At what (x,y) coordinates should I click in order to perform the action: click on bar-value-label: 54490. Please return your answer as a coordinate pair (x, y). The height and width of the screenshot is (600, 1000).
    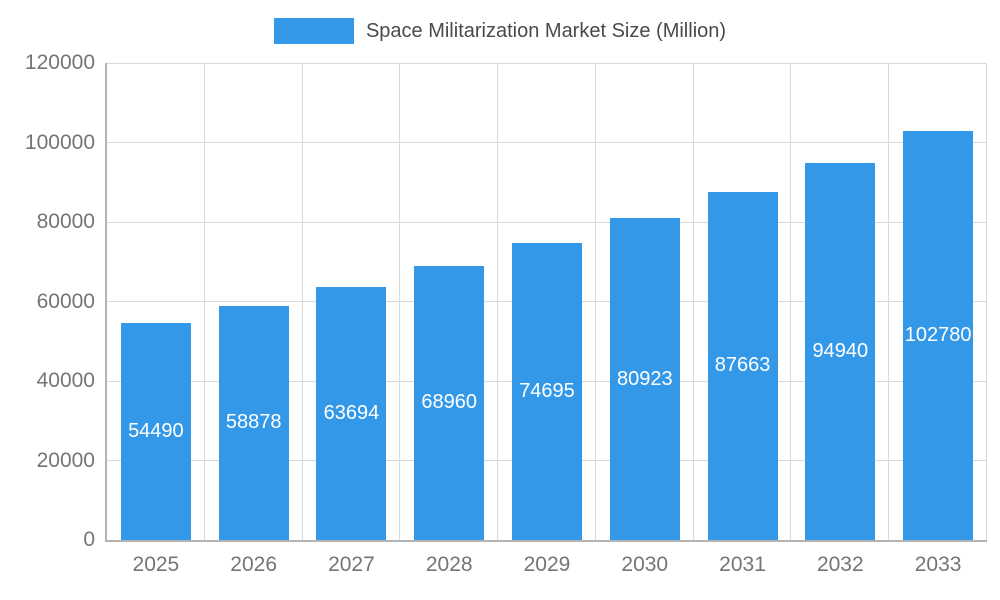
    Looking at the image, I should click on (156, 431).